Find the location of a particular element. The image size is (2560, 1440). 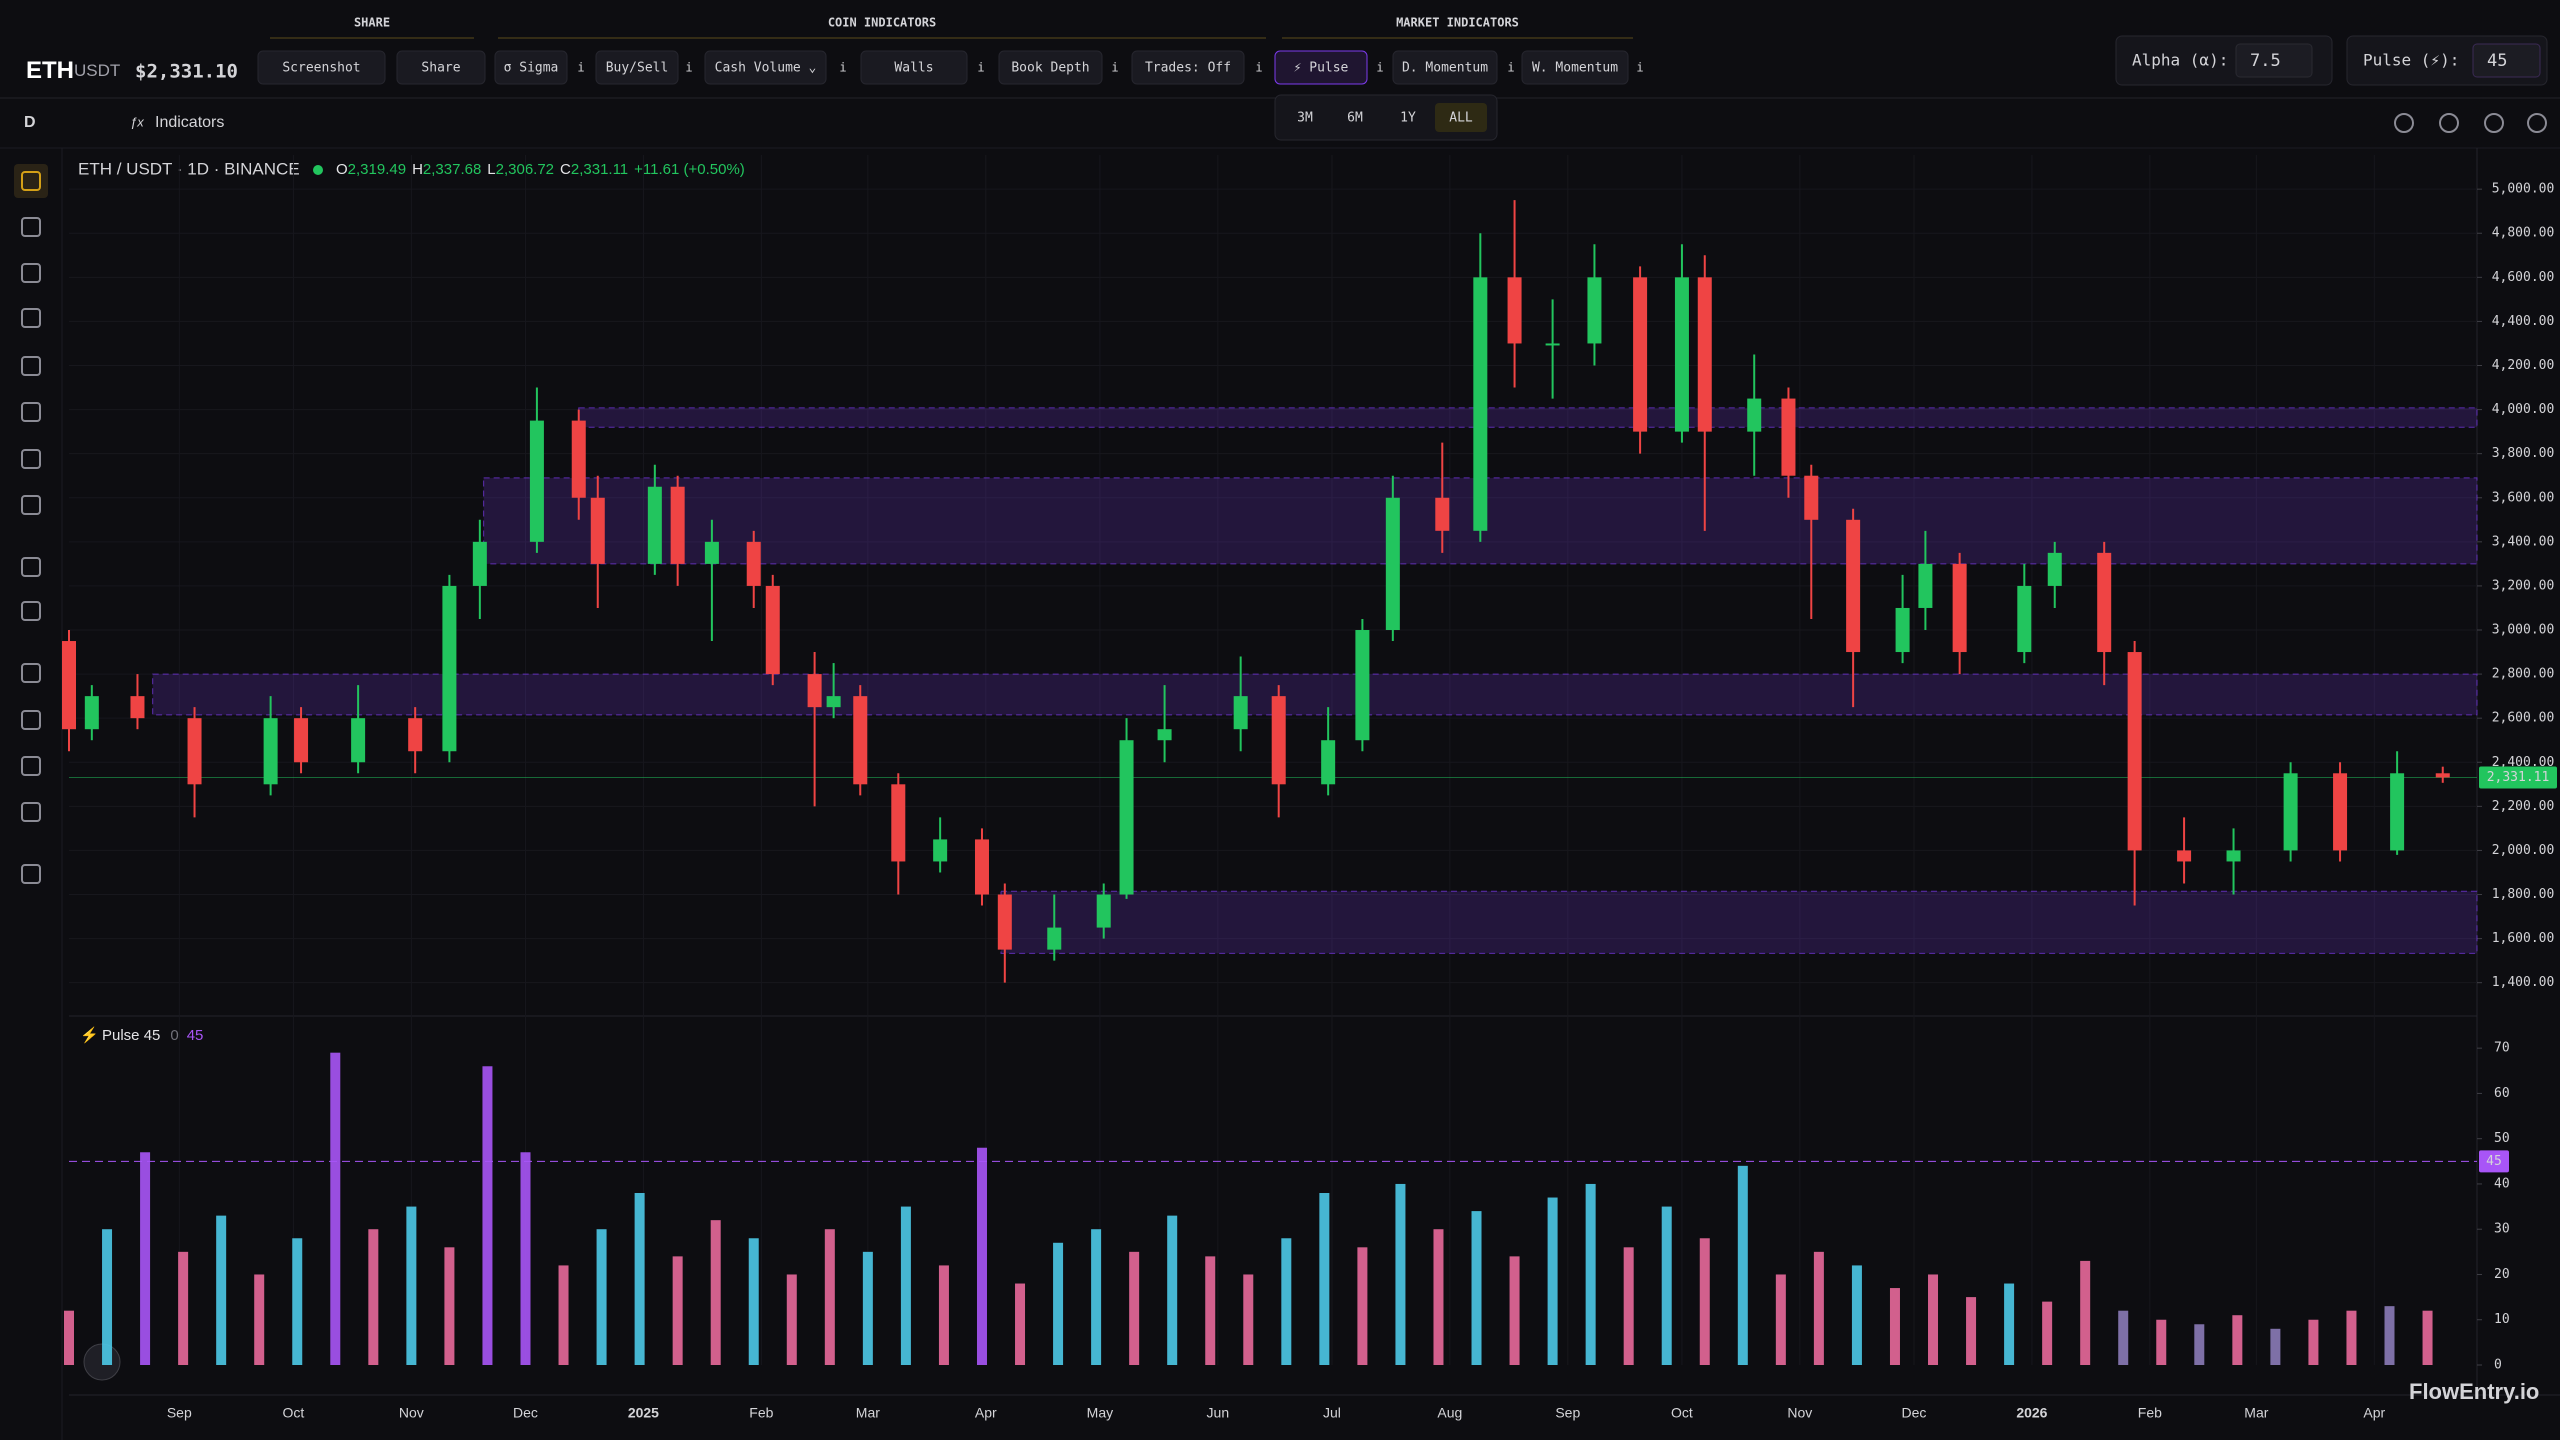

toolbar-button-label: σ Sigma is located at coordinates (531, 68).